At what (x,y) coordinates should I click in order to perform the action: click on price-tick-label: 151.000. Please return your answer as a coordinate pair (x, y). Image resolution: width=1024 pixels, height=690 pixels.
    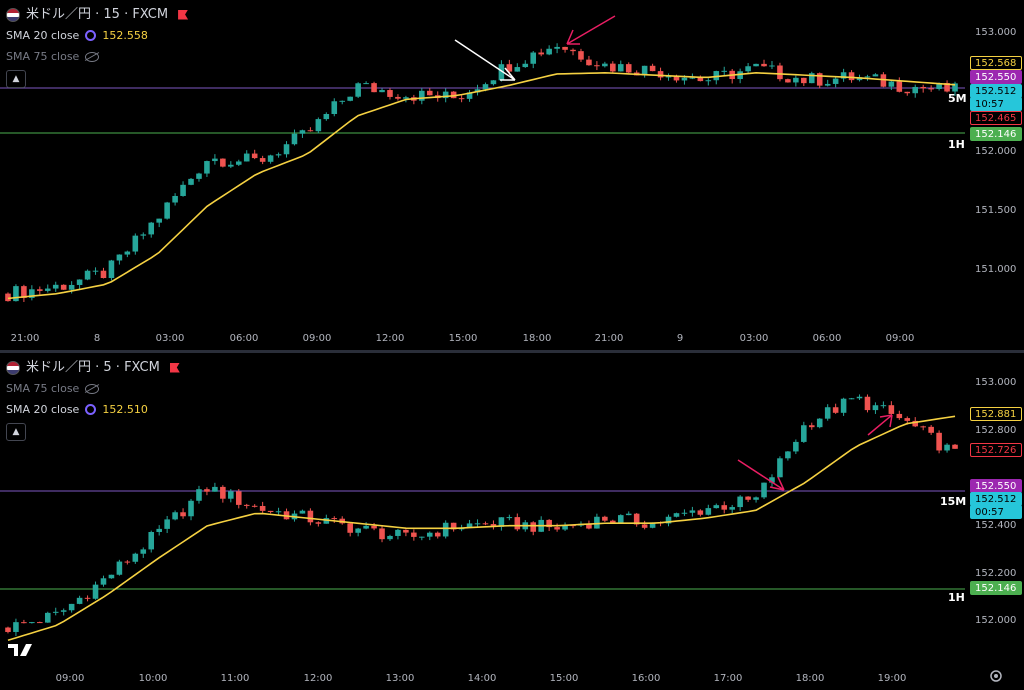
    Looking at the image, I should click on (996, 269).